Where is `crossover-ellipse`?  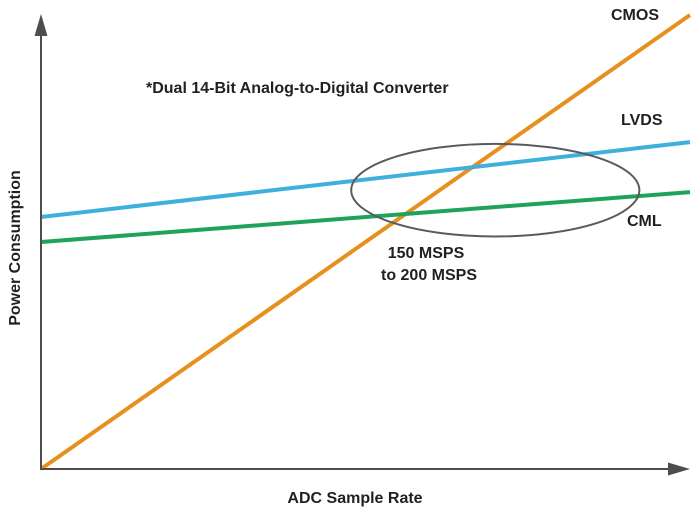
crossover-ellipse is located at coordinates (495, 190).